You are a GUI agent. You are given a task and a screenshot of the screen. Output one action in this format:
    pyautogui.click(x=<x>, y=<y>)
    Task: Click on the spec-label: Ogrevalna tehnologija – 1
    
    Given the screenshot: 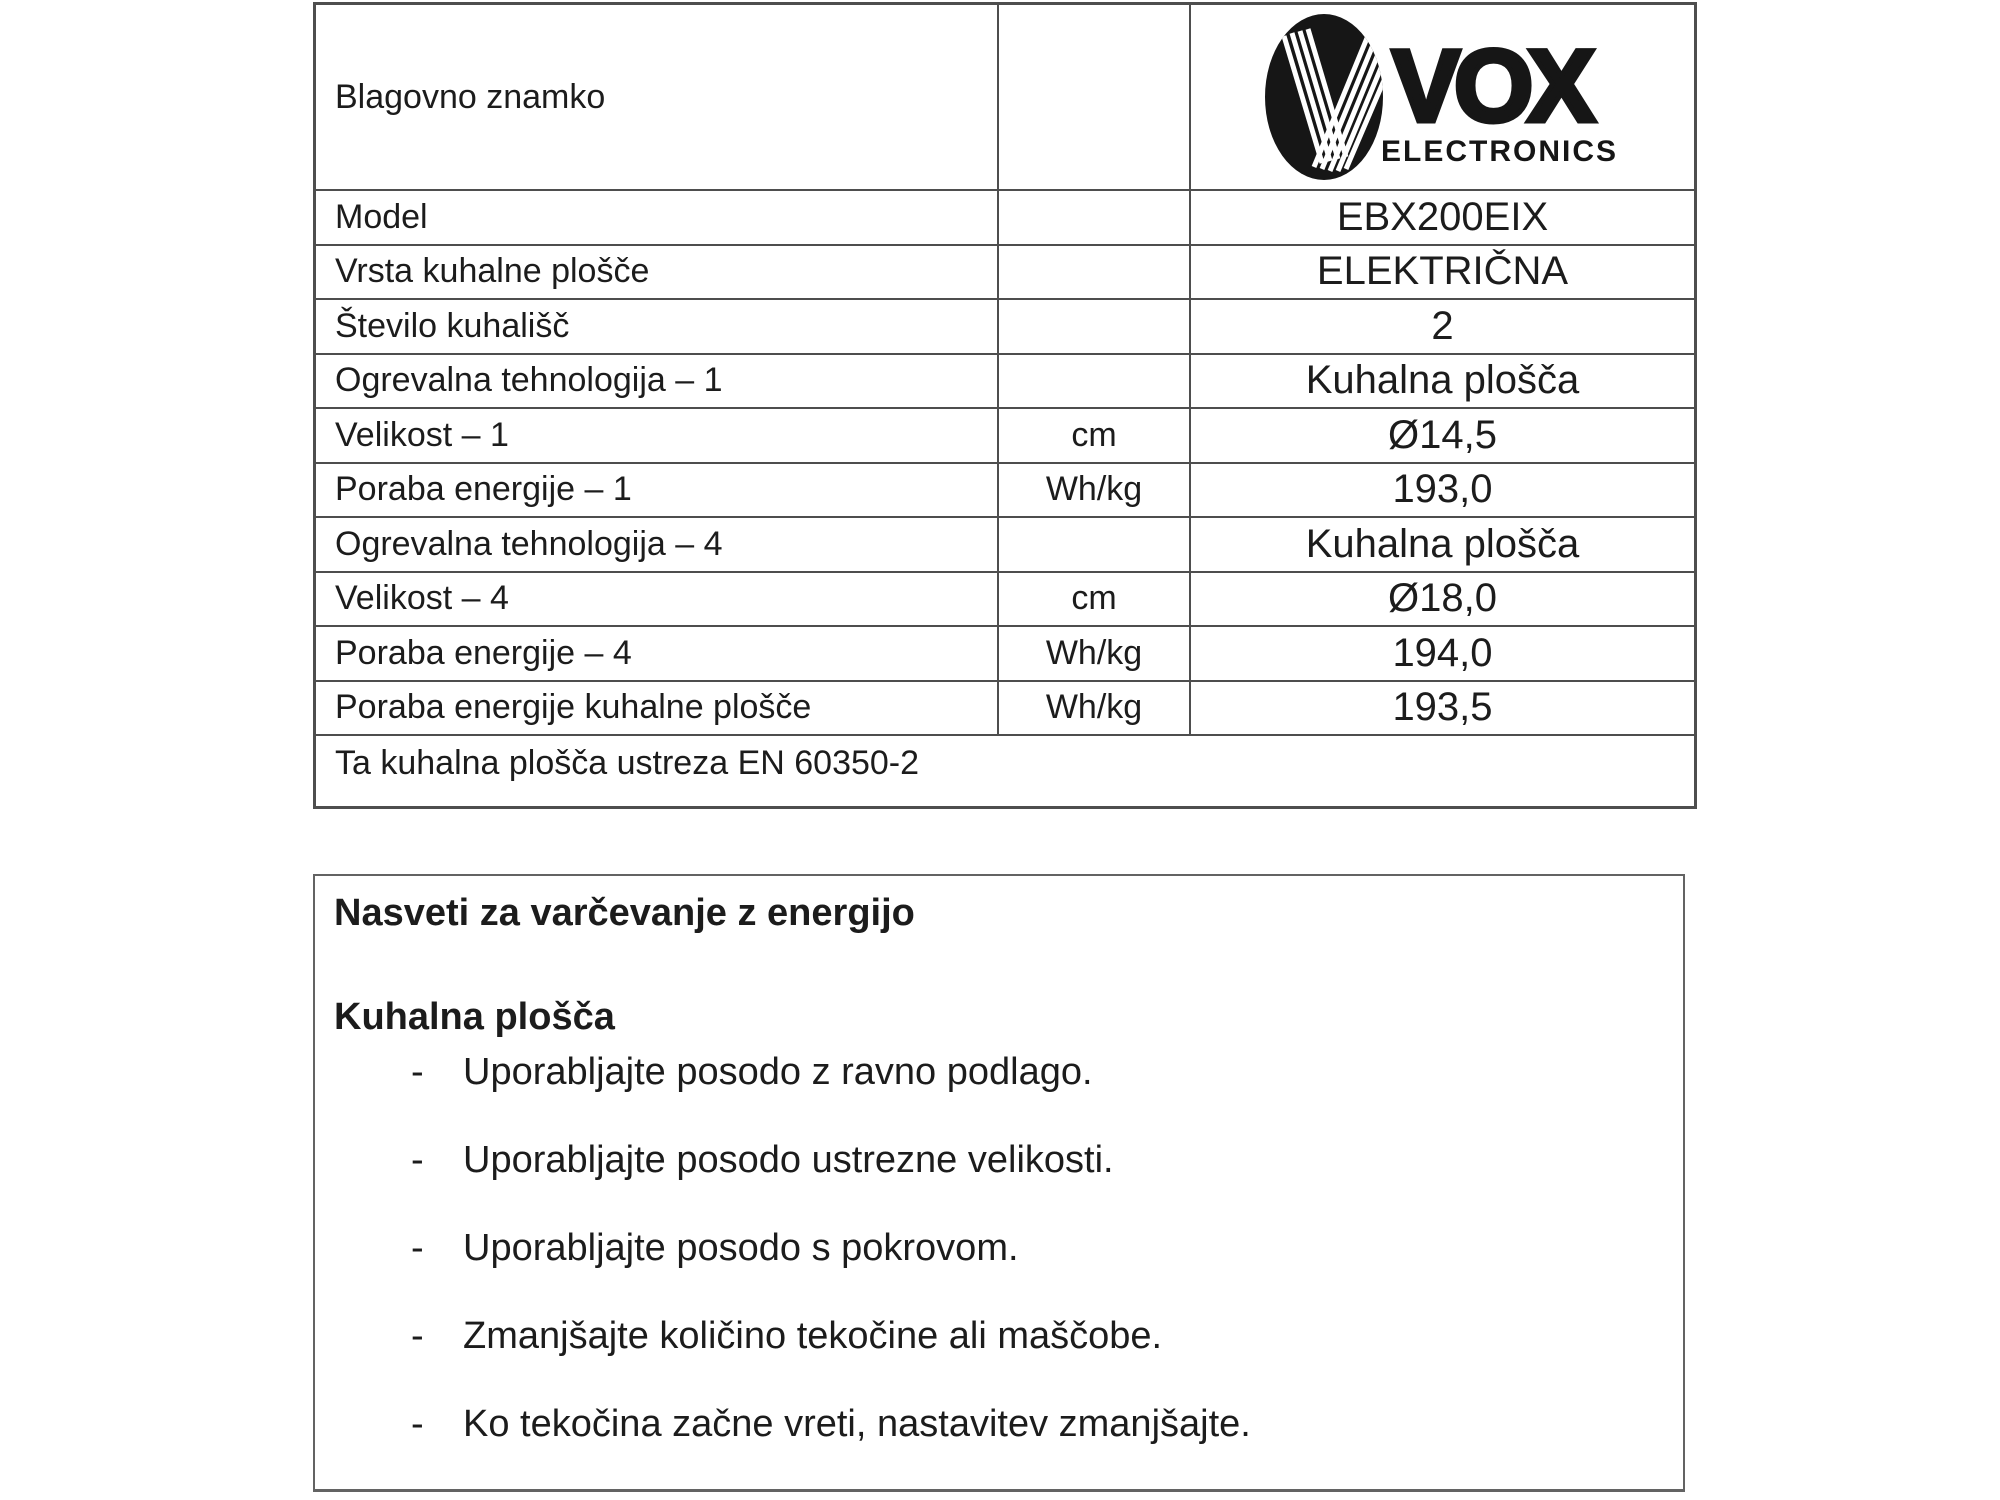 What is the action you would take?
    pyautogui.click(x=657, y=381)
    